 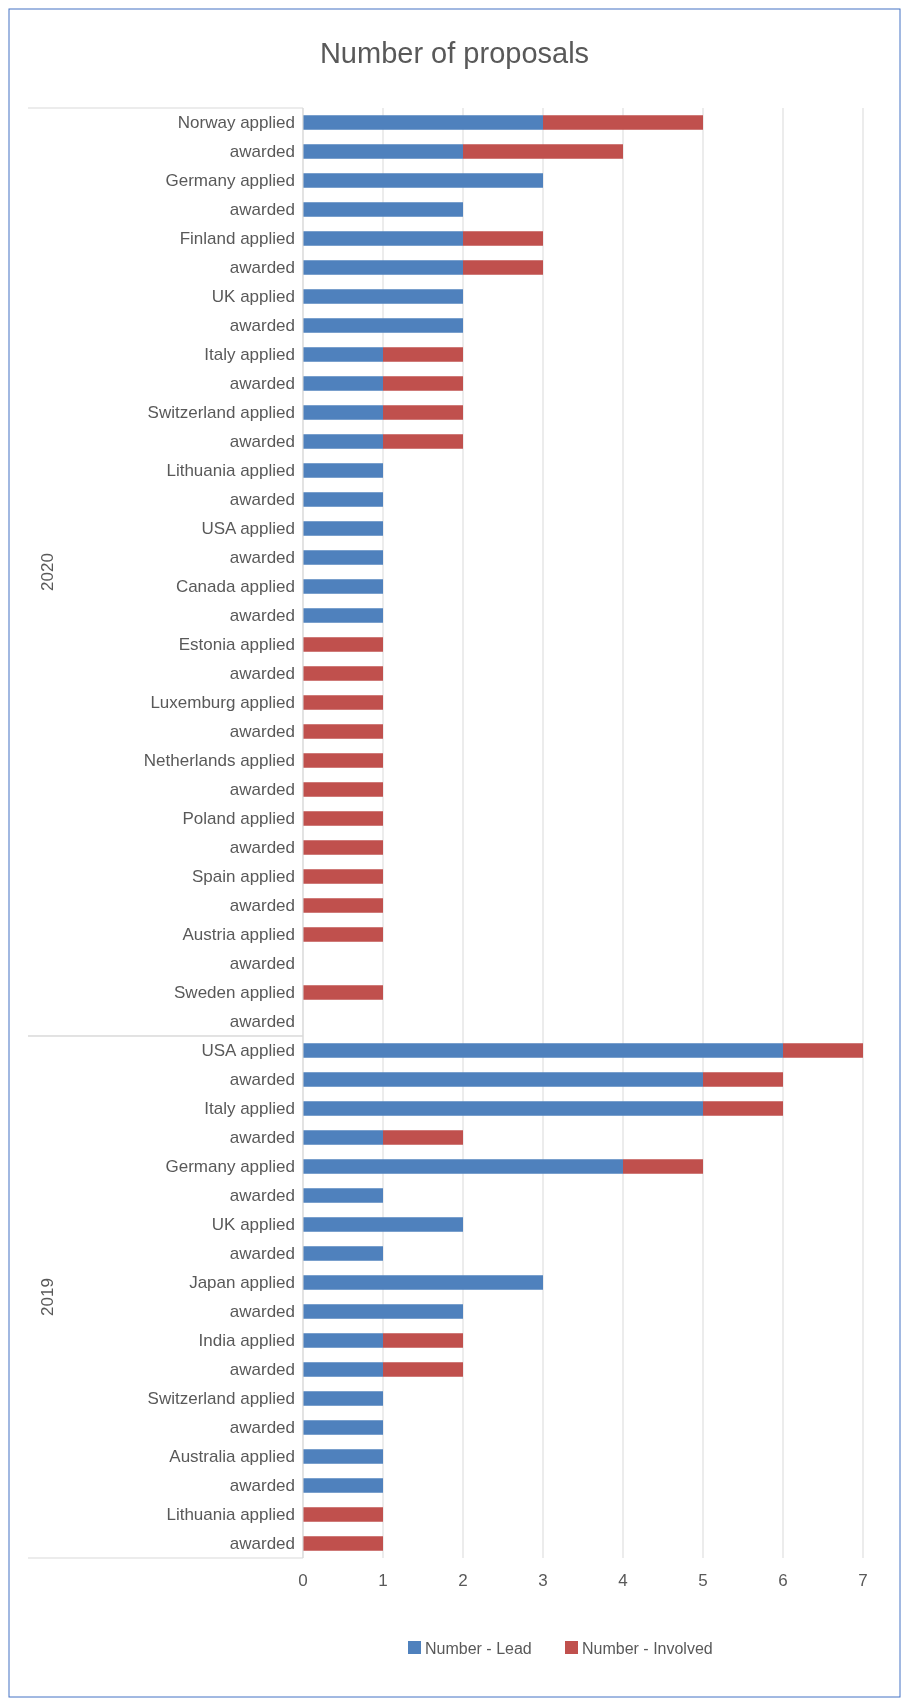 What do you see at coordinates (783, 1580) in the screenshot?
I see `x-tick-label: 6` at bounding box center [783, 1580].